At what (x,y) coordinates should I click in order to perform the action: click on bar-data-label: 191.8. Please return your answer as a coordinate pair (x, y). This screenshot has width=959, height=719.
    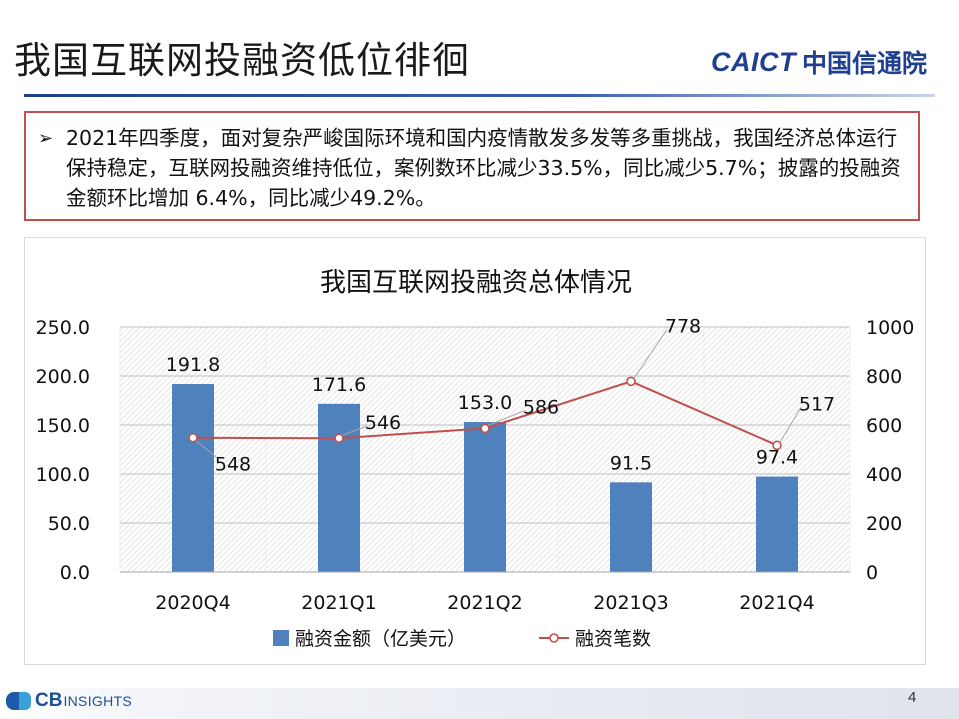
    Looking at the image, I should click on (193, 365).